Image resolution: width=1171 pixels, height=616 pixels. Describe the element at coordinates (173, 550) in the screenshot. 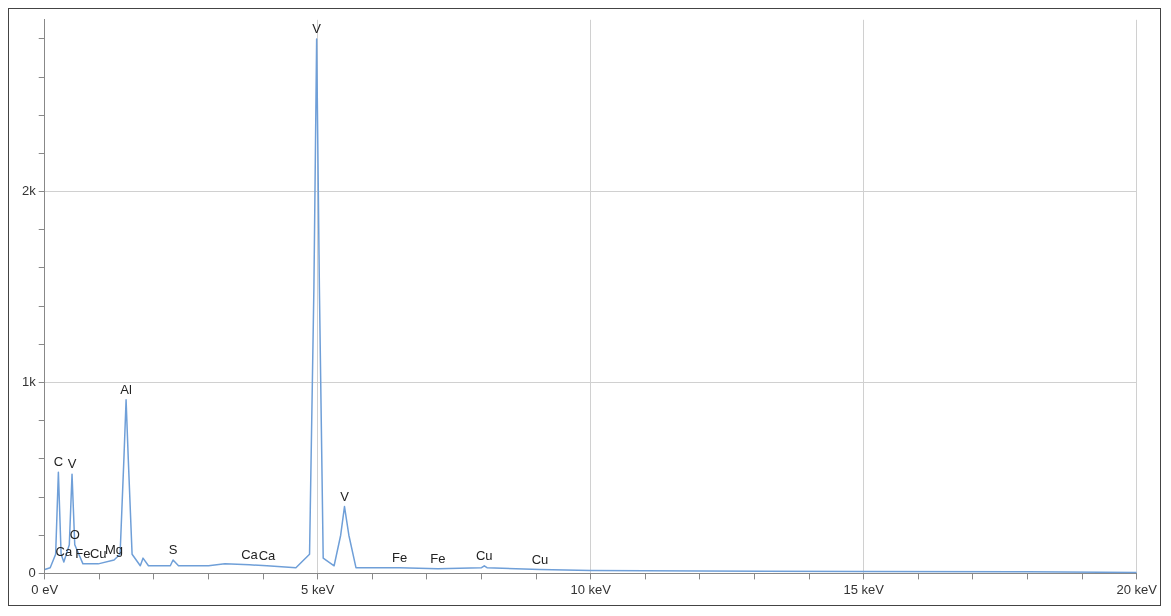

I see `annotation: S` at that location.